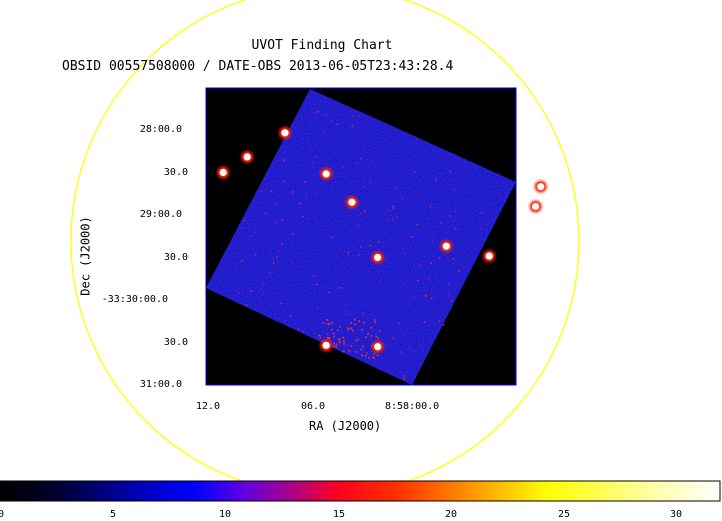  I want to click on colorbar-tick: 25, so click(564, 514).